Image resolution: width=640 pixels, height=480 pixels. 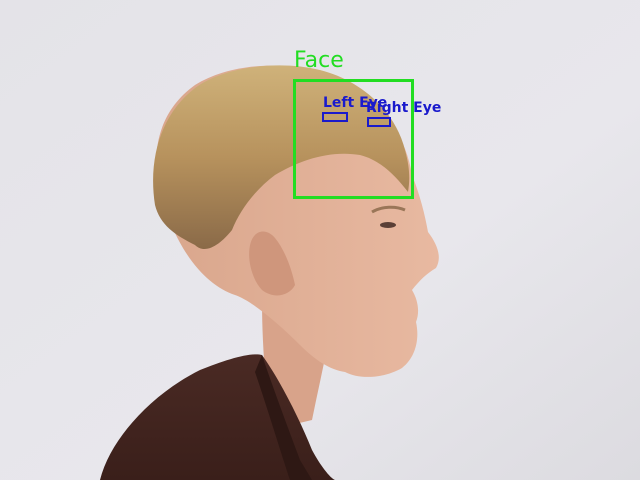 I want to click on left-eye-label: Left Eye, so click(x=355, y=103).